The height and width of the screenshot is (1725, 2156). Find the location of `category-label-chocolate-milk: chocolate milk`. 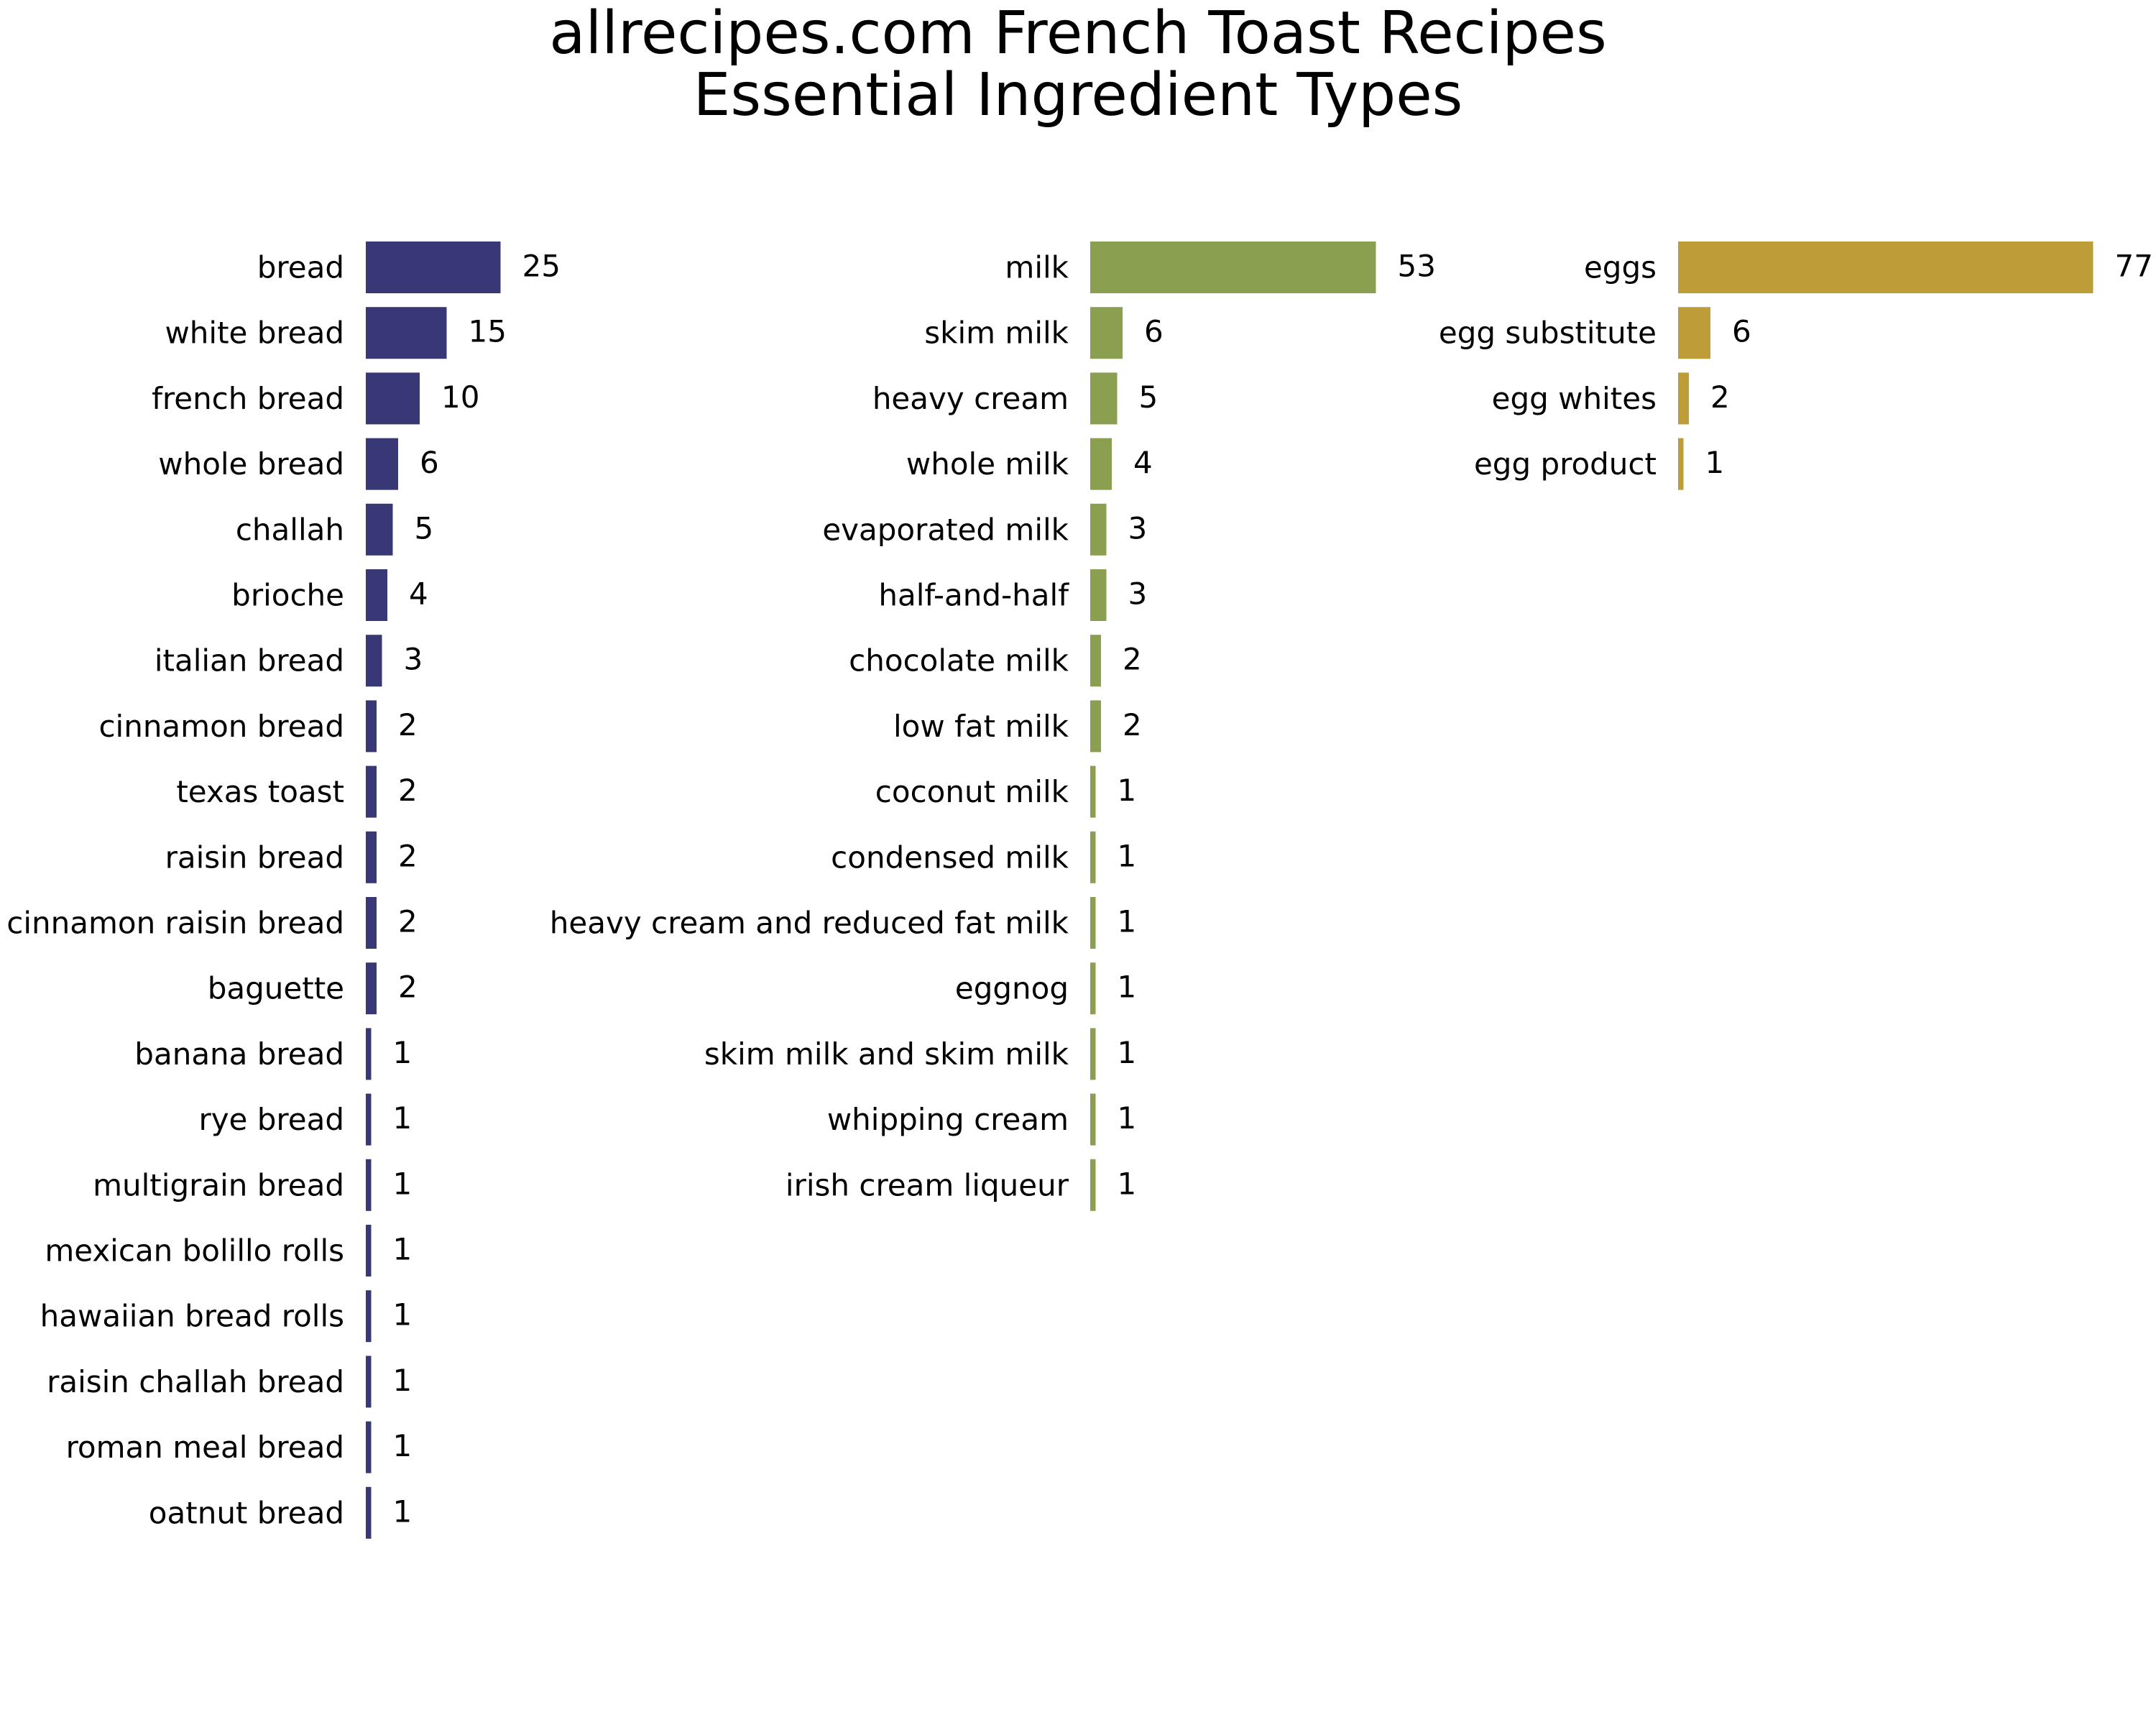

category-label-chocolate-milk: chocolate milk is located at coordinates (959, 660).